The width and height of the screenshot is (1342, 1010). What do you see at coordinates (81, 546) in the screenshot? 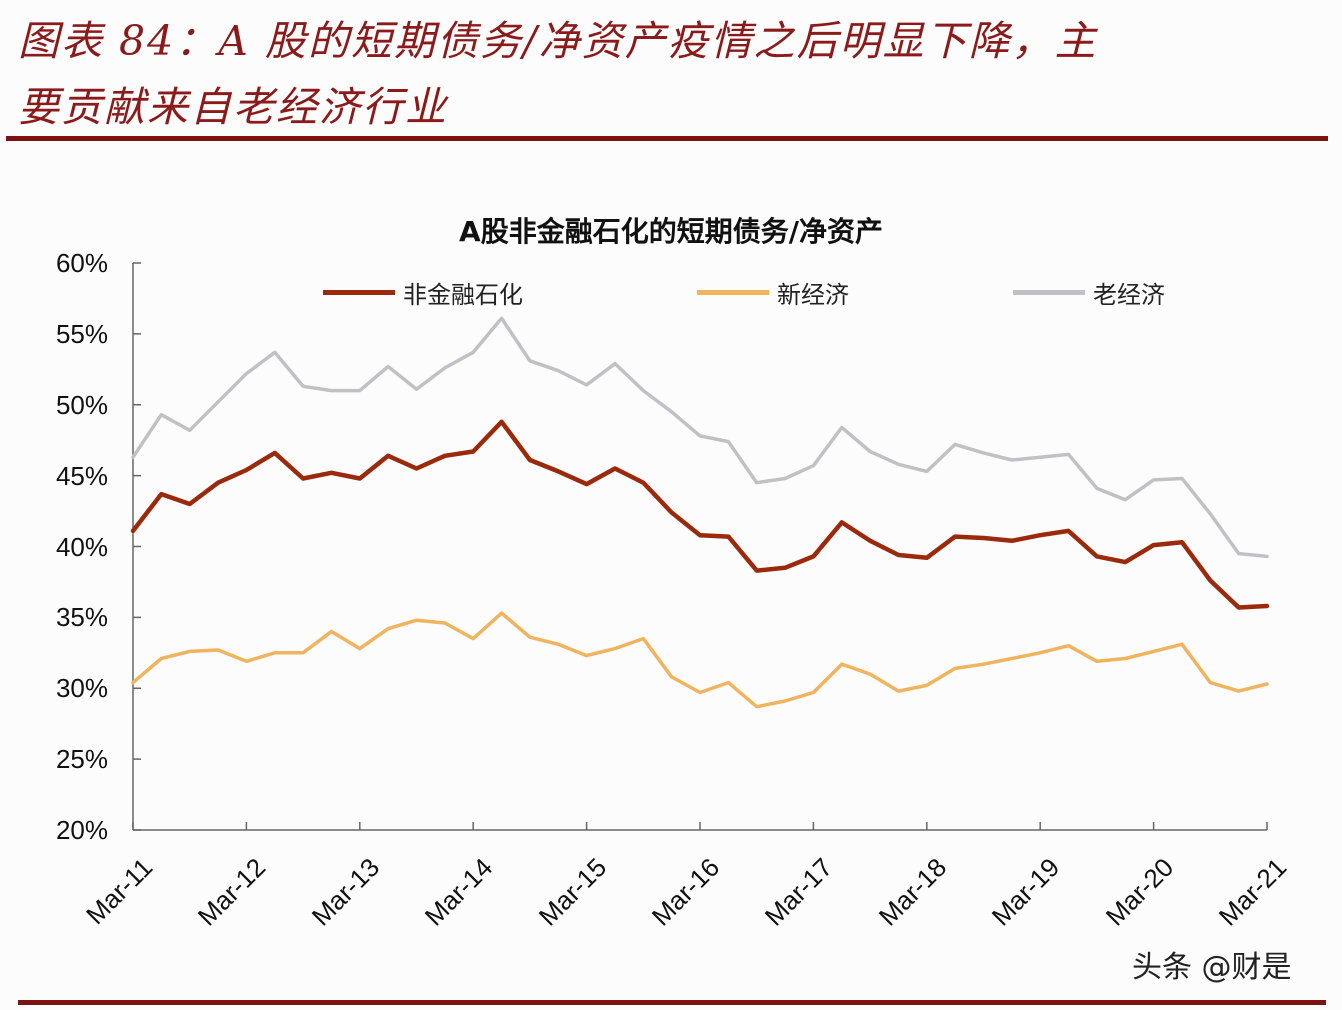
I see `y-tick-label: 40%` at bounding box center [81, 546].